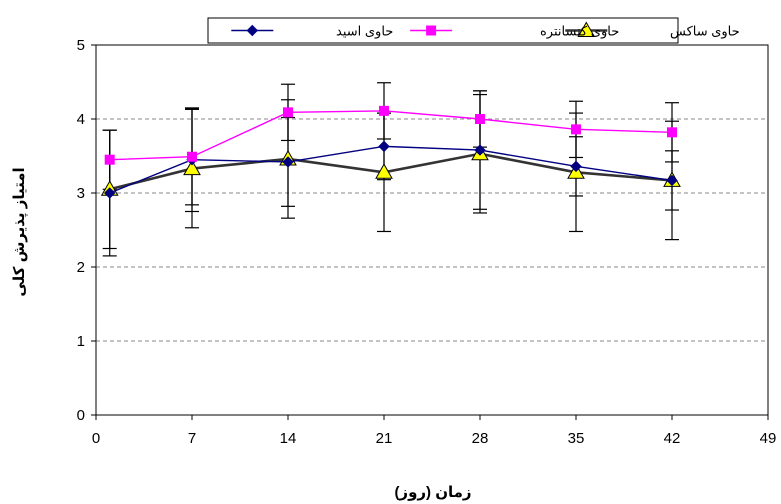  What do you see at coordinates (768, 438) in the screenshot?
I see `x-tick-label: 49` at bounding box center [768, 438].